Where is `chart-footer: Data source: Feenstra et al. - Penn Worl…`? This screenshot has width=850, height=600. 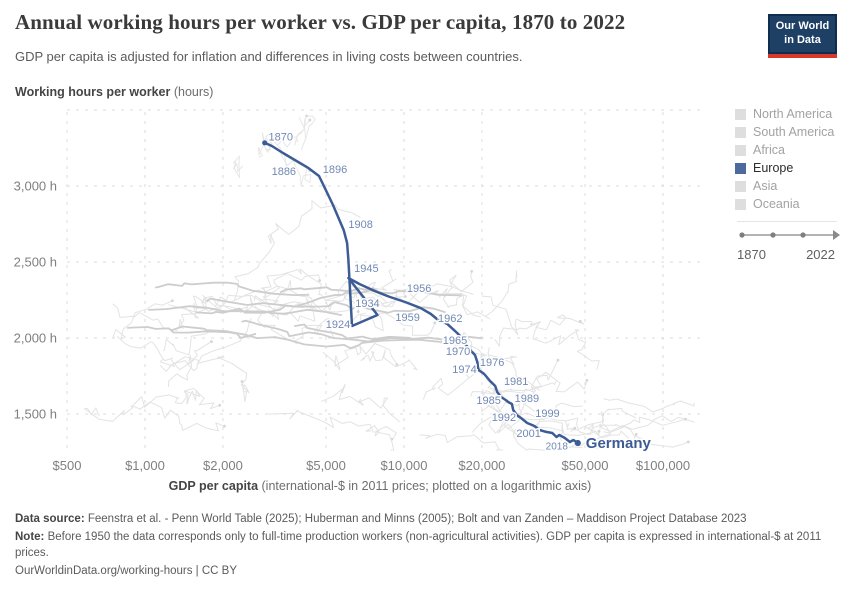
chart-footer: Data source: Feenstra et al. - Penn Worl… is located at coordinates (425, 546).